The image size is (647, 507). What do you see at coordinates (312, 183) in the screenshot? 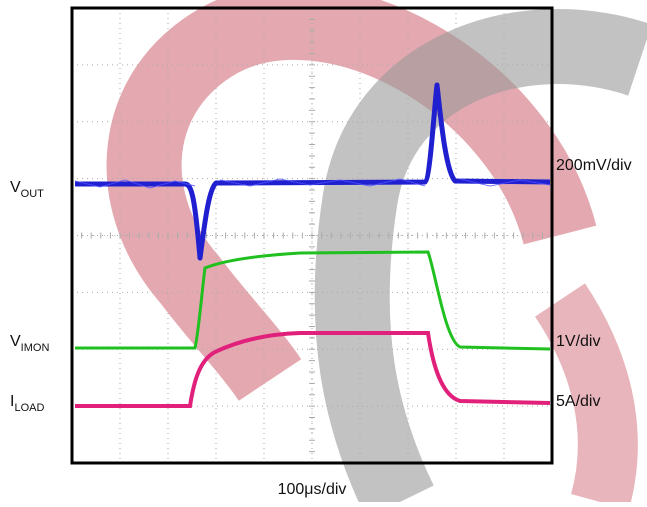
I see `vout-noise` at bounding box center [312, 183].